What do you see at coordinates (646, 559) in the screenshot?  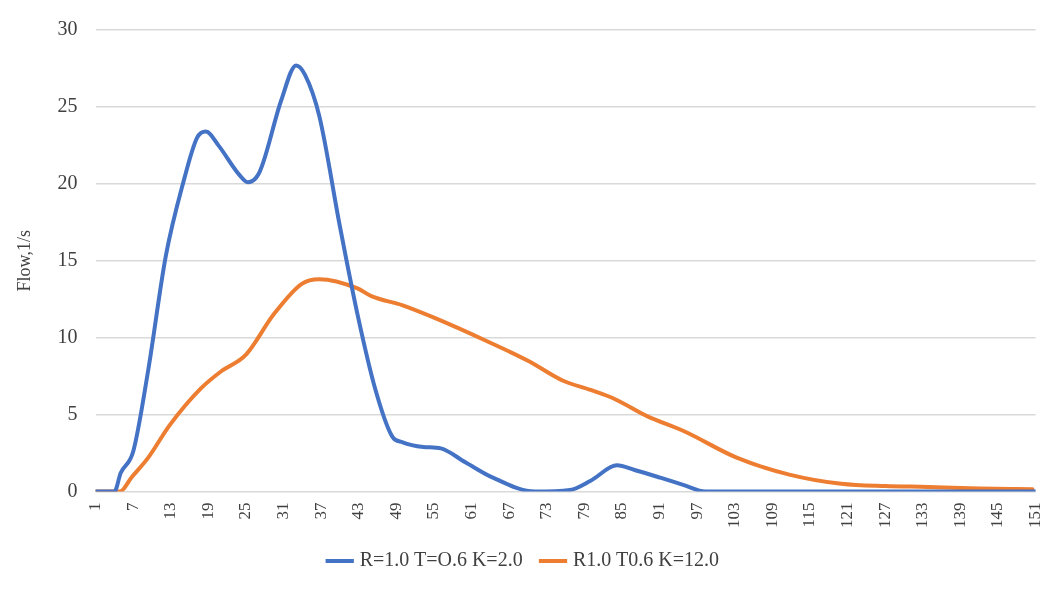 I see `legend-label: R1.0 T0.6 K=12.0` at bounding box center [646, 559].